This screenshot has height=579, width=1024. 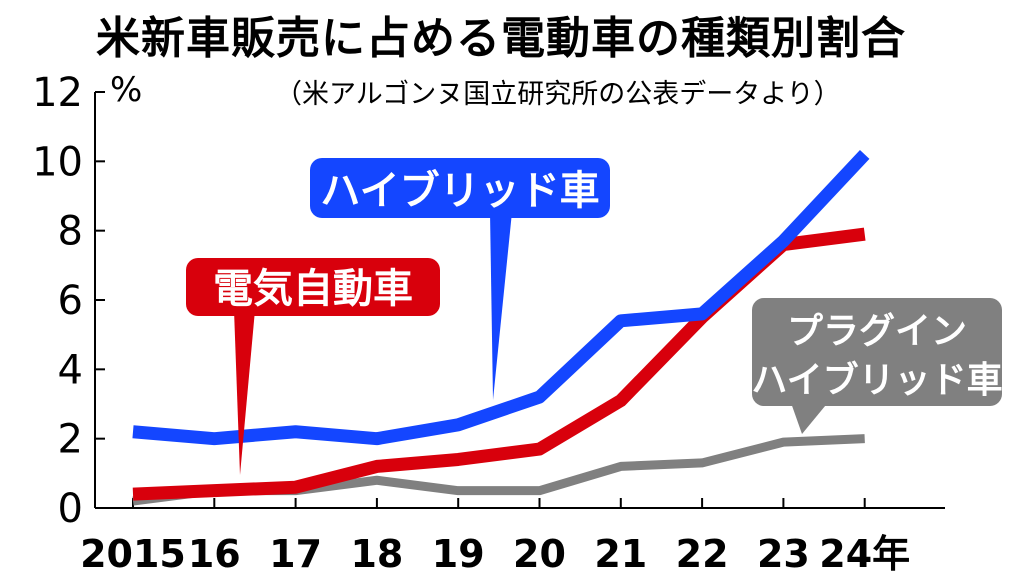 I want to click on electric-callout-box, so click(x=313, y=287).